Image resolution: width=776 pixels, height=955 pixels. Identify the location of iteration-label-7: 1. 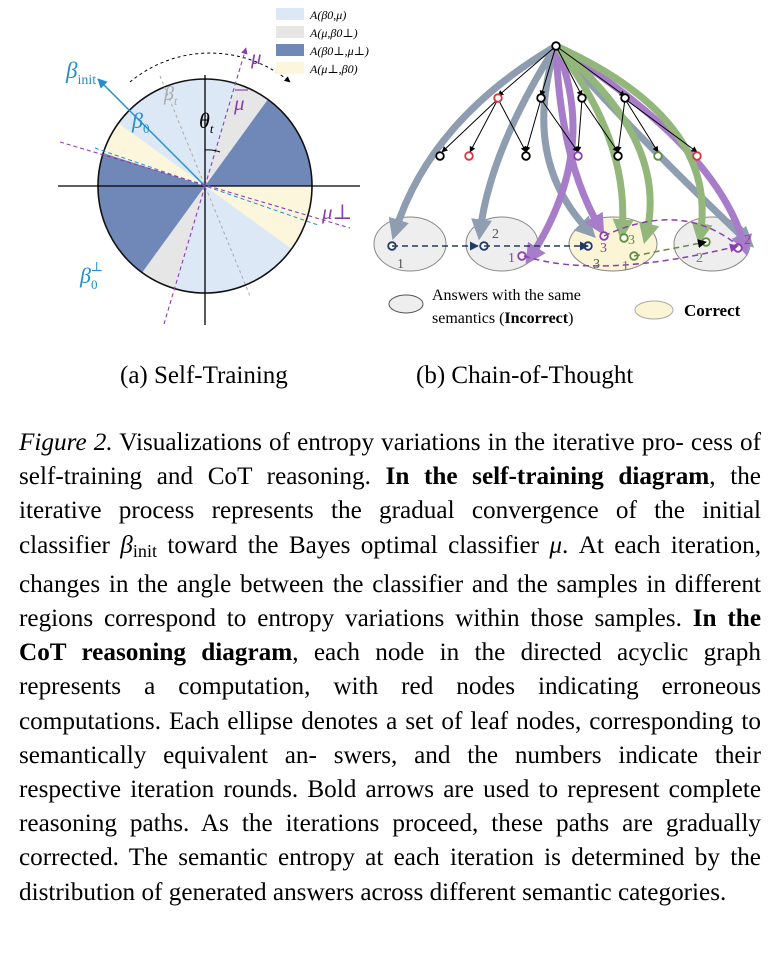
(625, 266).